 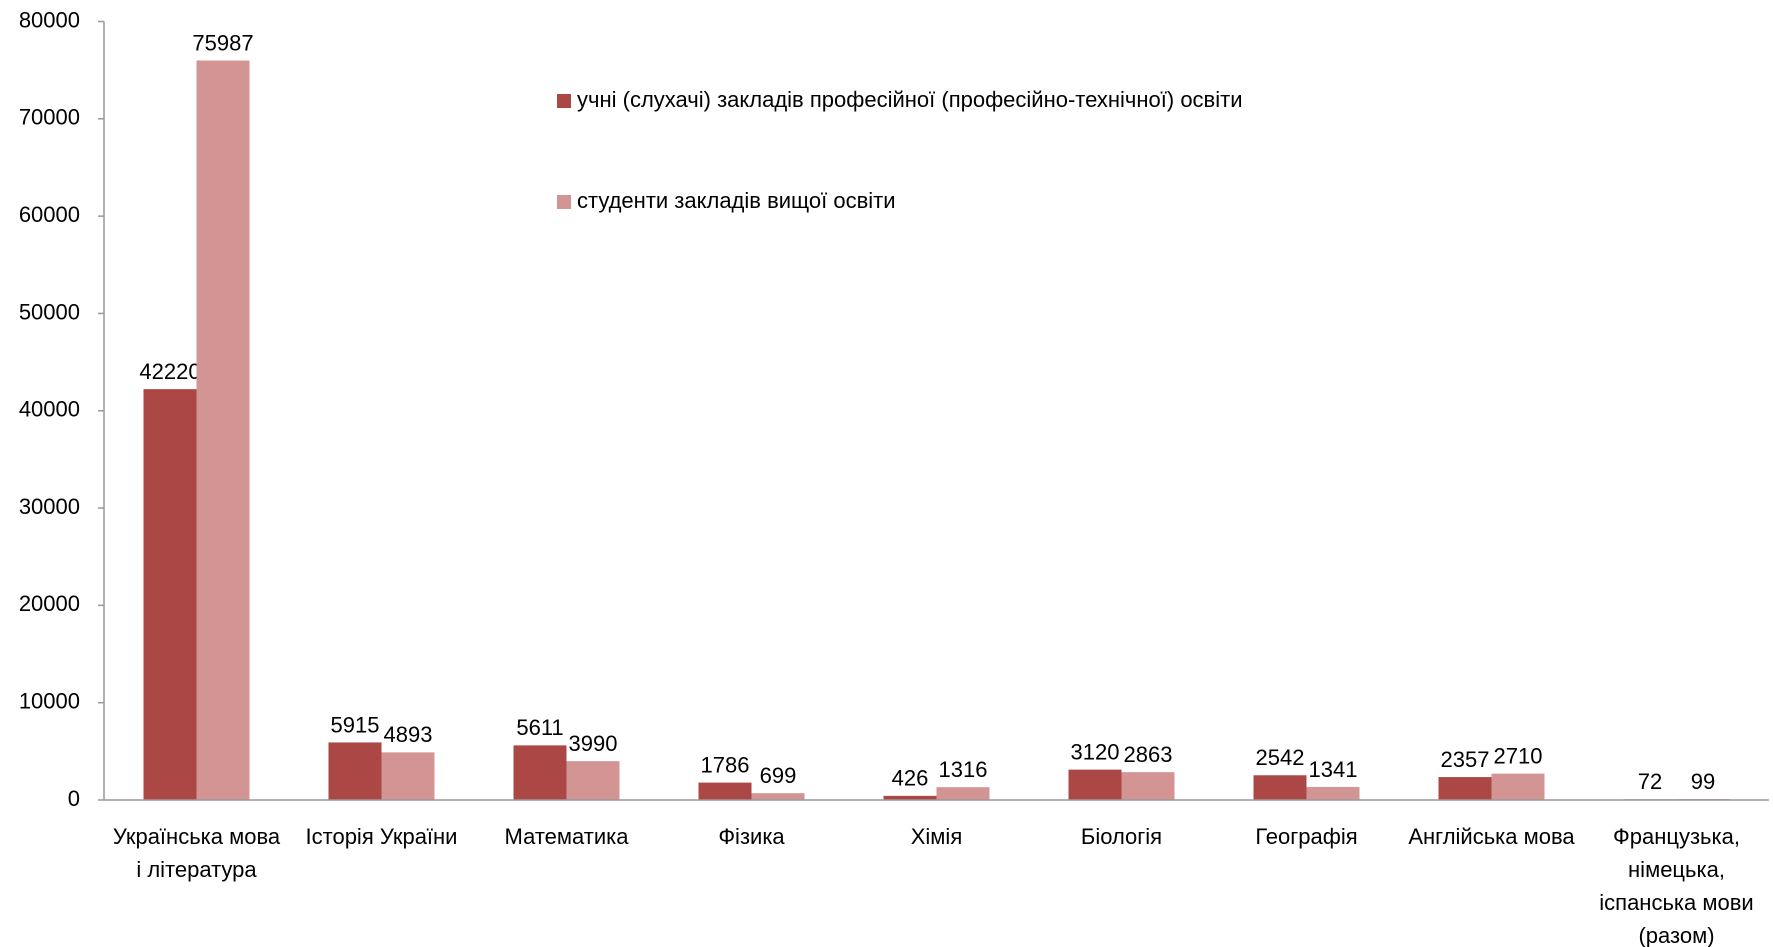 What do you see at coordinates (49, 603) in the screenshot?
I see `y-tick-label: 20000` at bounding box center [49, 603].